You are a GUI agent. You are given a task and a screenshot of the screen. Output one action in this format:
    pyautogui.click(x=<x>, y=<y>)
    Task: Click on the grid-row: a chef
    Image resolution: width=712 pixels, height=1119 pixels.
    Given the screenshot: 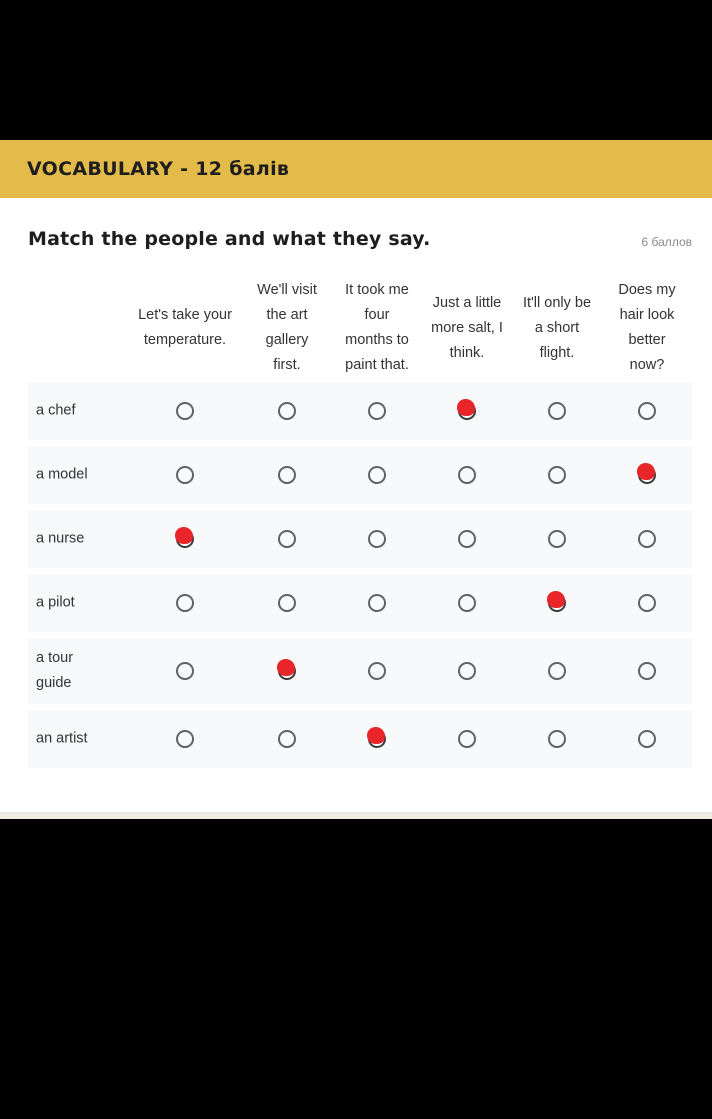 What is the action you would take?
    pyautogui.click(x=360, y=411)
    